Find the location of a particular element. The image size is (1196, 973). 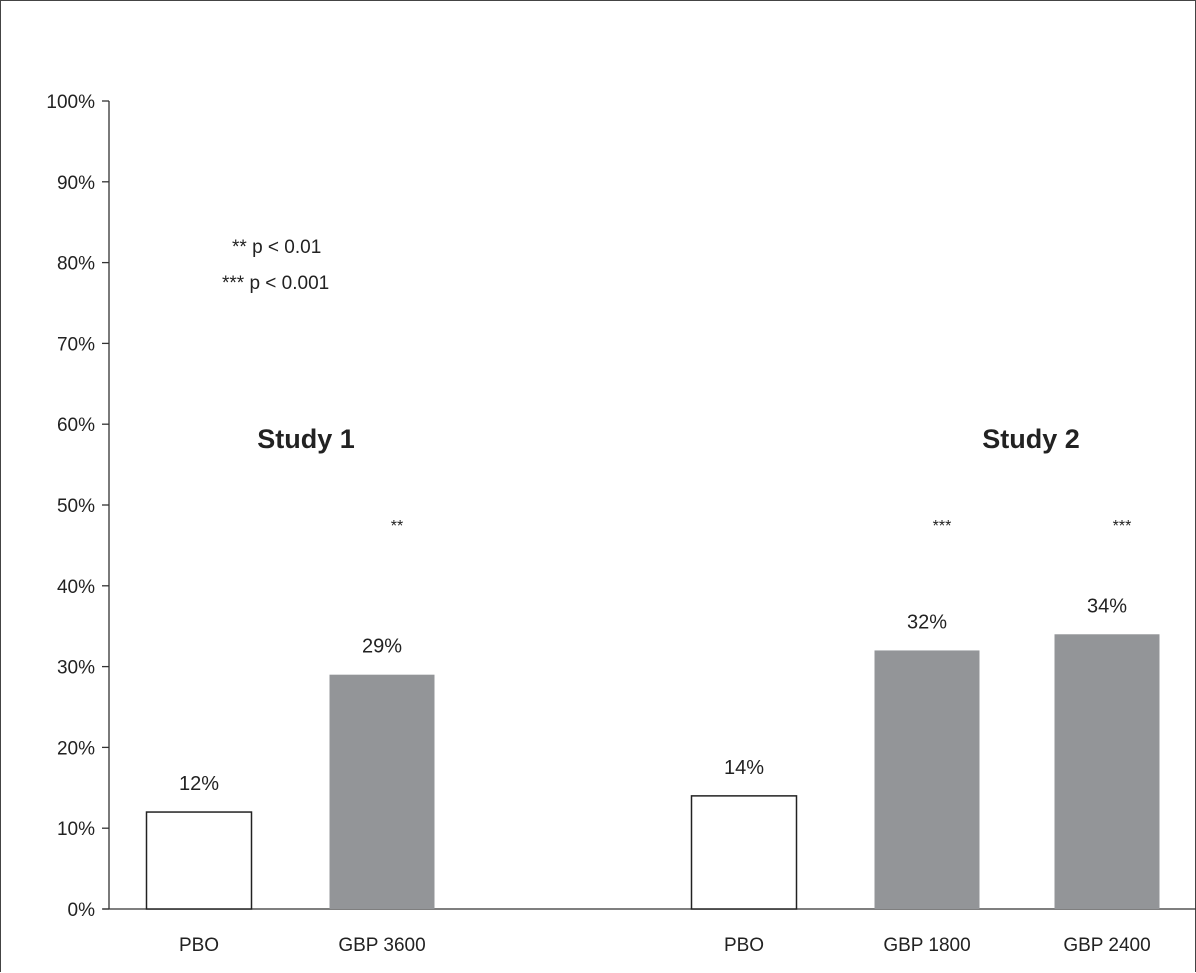

y-tick-label: 20% is located at coordinates (76, 748).